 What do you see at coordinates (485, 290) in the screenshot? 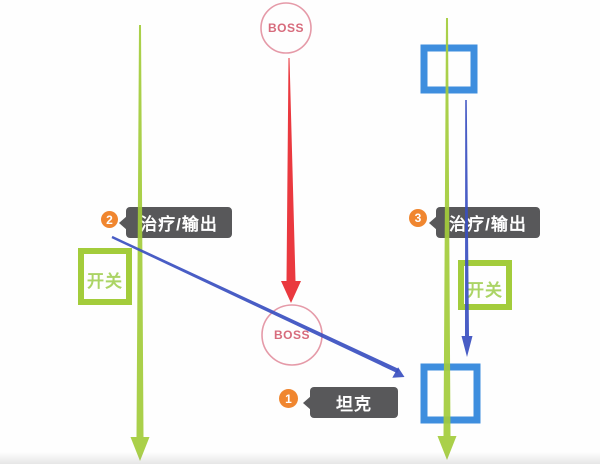
I see `switch-right-label: 开关` at bounding box center [485, 290].